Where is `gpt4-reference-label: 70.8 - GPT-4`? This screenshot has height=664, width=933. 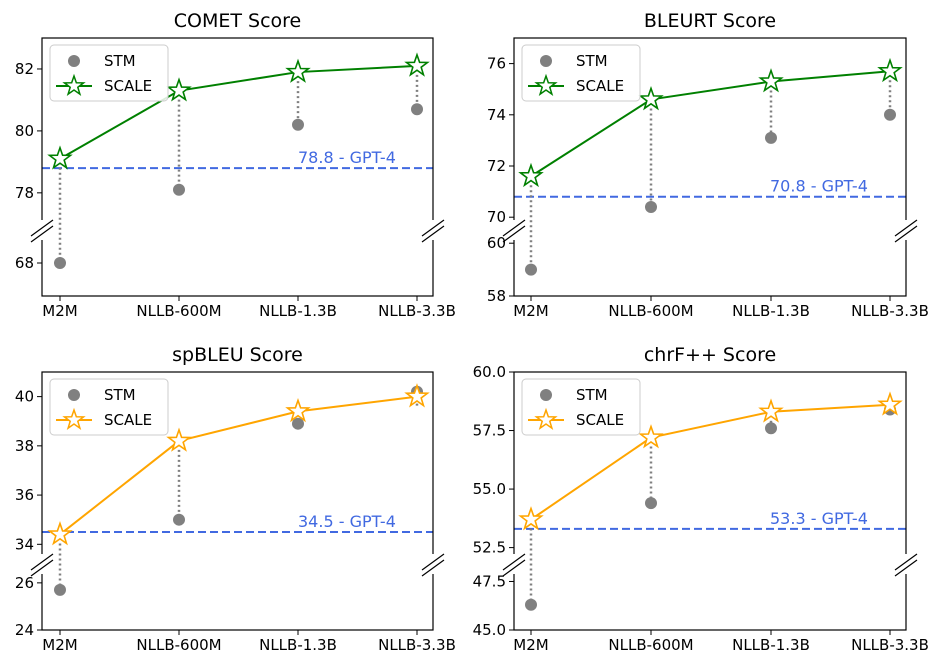
gpt4-reference-label: 70.8 - GPT-4 is located at coordinates (819, 186).